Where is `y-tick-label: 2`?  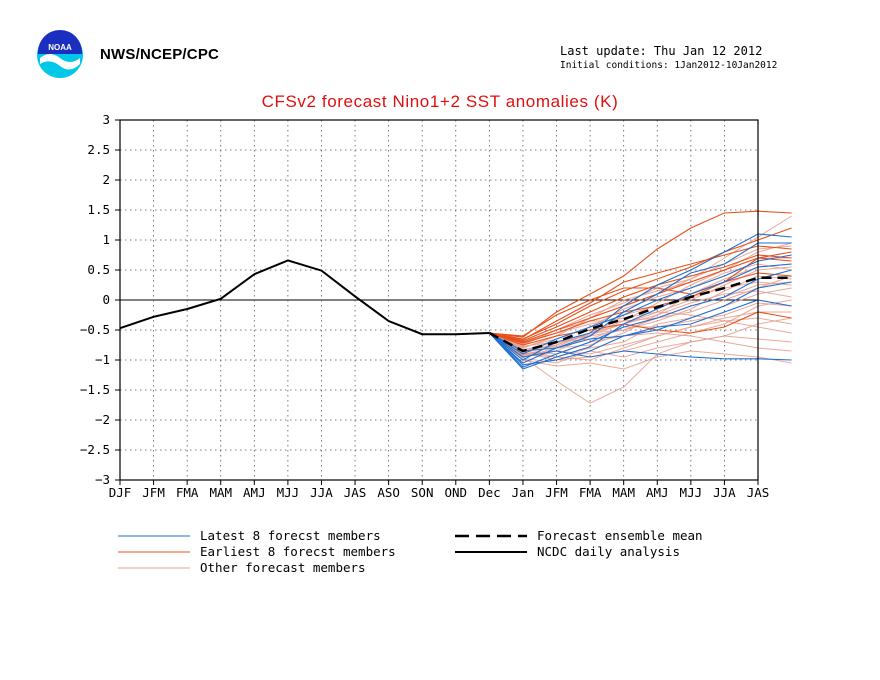
y-tick-label: 2 is located at coordinates (106, 179).